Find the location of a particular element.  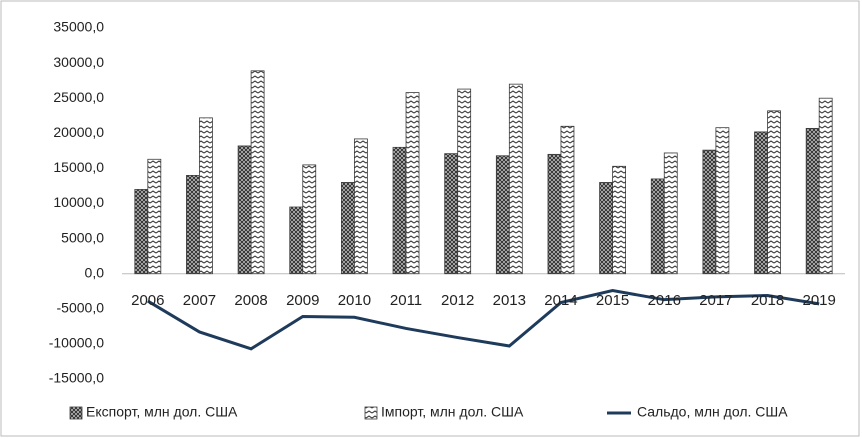

y-tick-label: 15000,0 is located at coordinates (78, 167).